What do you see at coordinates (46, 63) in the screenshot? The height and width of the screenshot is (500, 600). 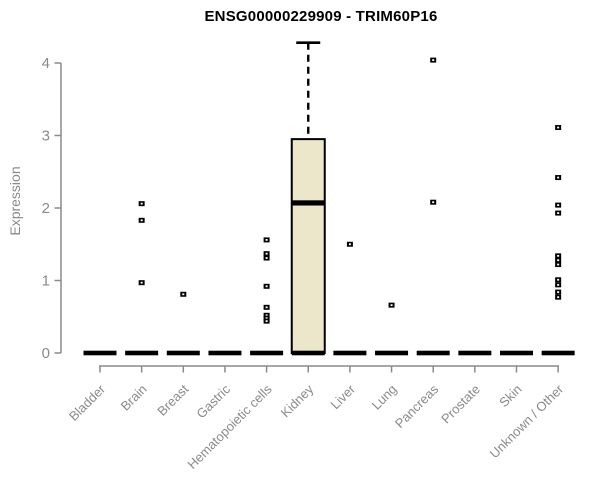 I see `y-tick-label: 4` at bounding box center [46, 63].